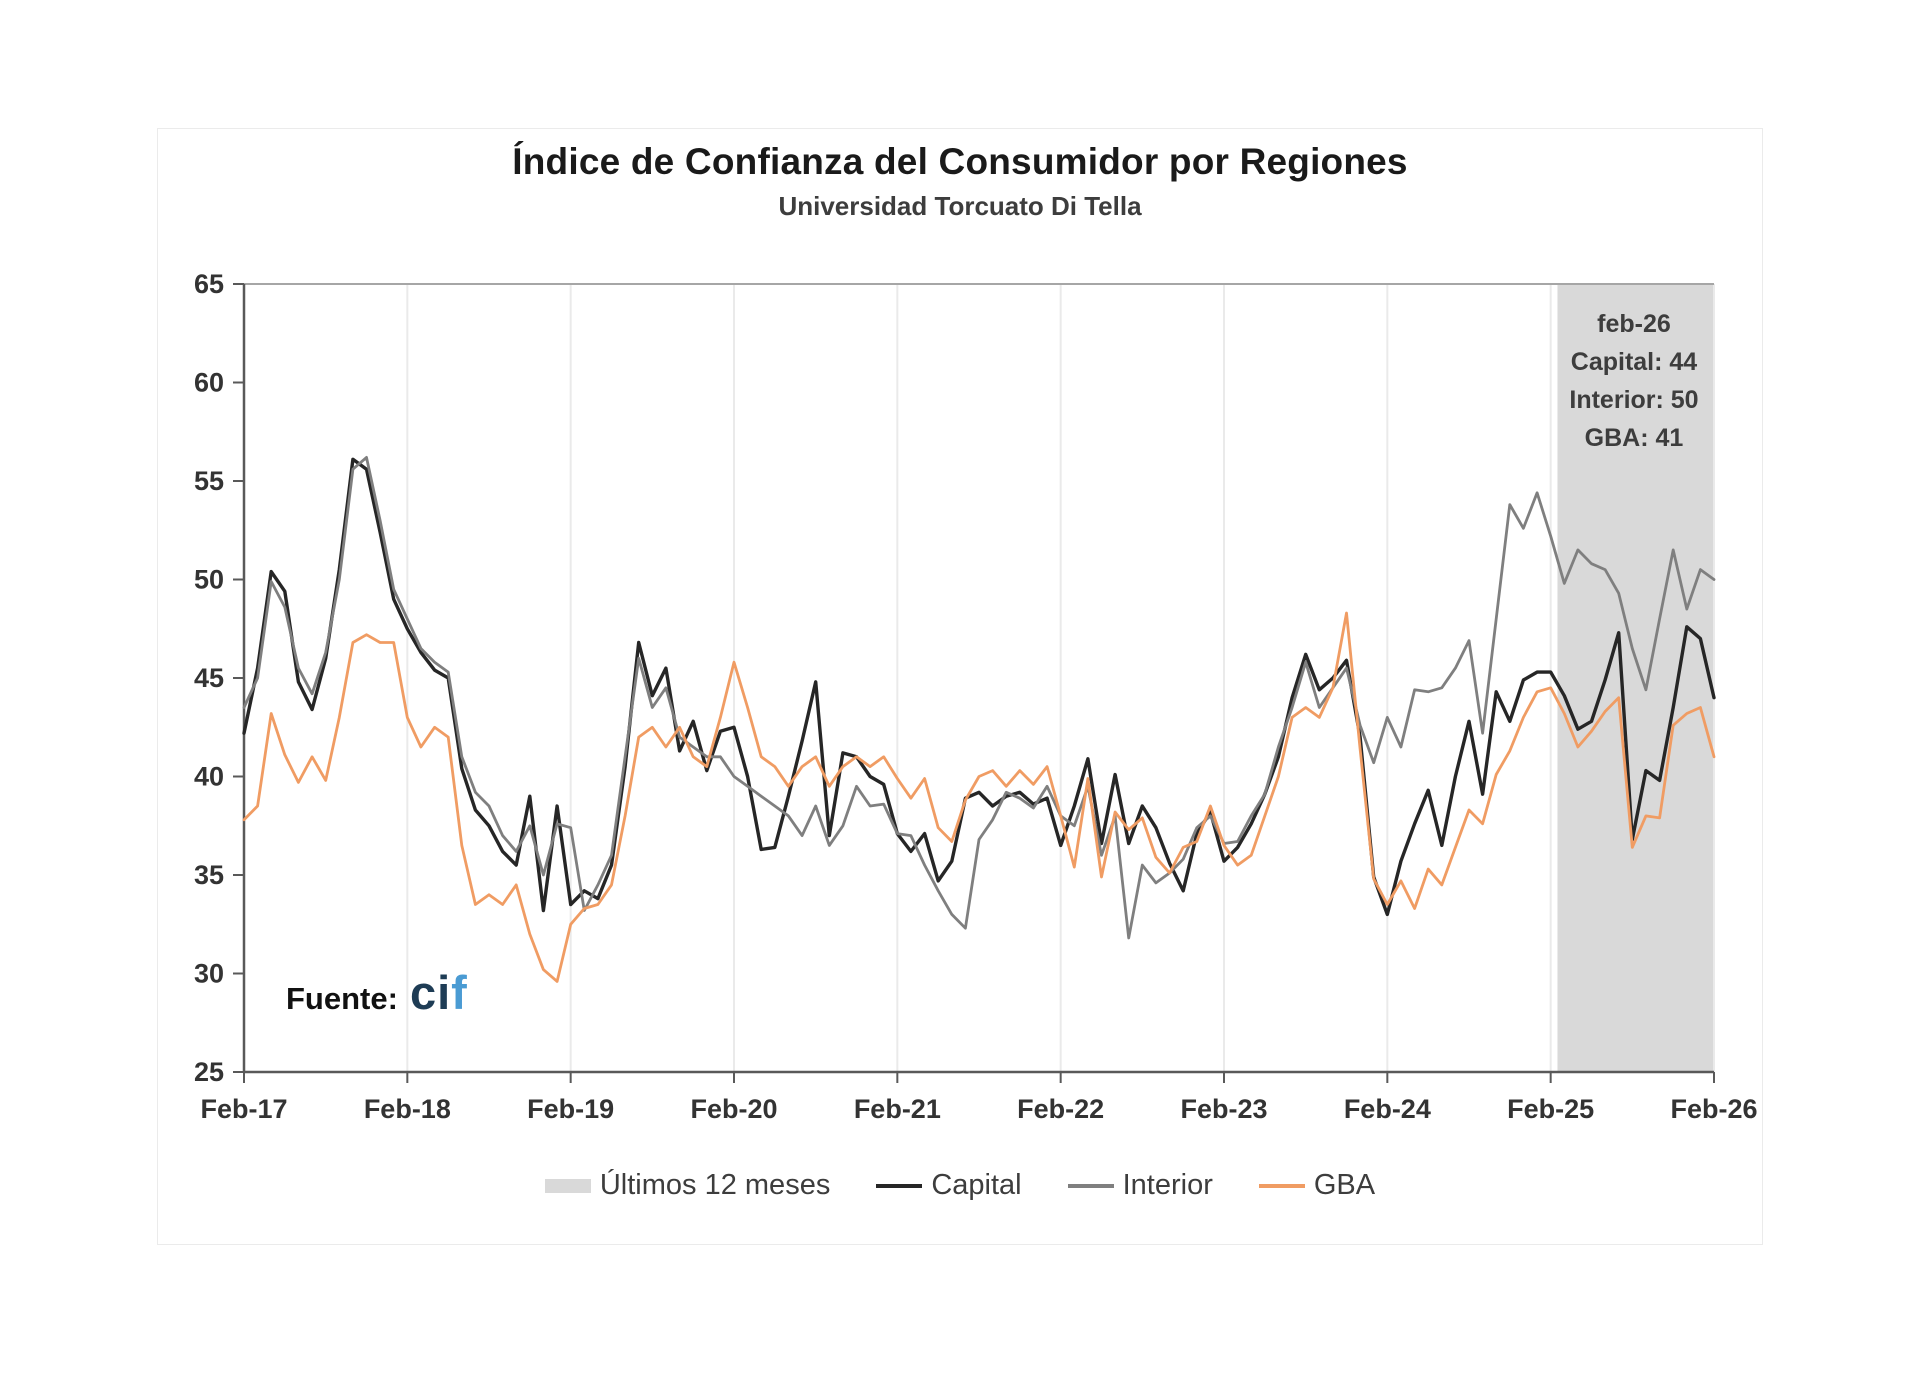  I want to click on svg-text: 45, so click(209, 678).